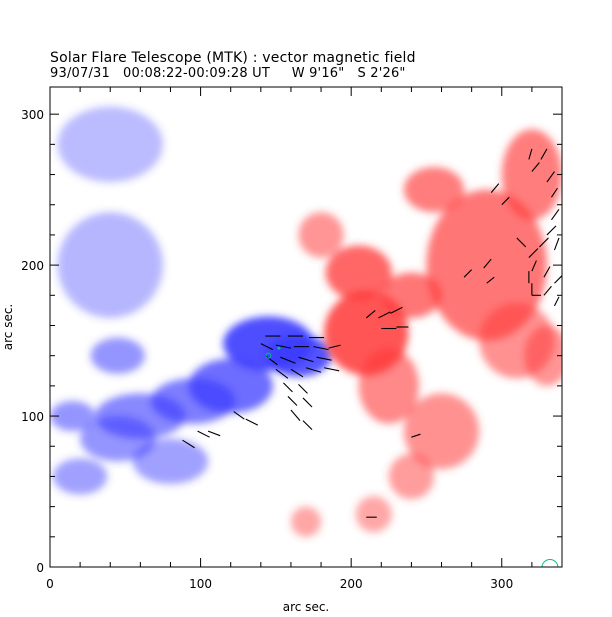 This screenshot has height=617, width=612. Describe the element at coordinates (501, 584) in the screenshot. I see `x-tick-label: 300` at that location.